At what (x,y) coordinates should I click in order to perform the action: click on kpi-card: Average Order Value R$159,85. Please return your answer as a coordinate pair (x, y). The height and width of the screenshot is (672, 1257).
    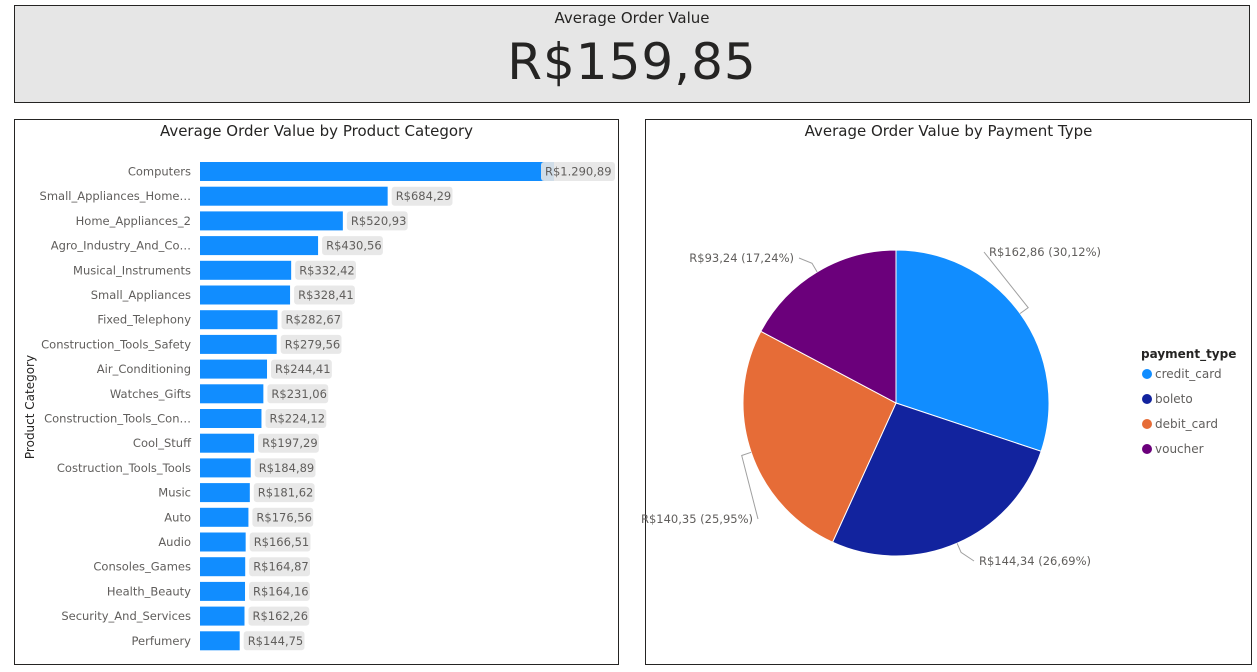
    Looking at the image, I should click on (632, 54).